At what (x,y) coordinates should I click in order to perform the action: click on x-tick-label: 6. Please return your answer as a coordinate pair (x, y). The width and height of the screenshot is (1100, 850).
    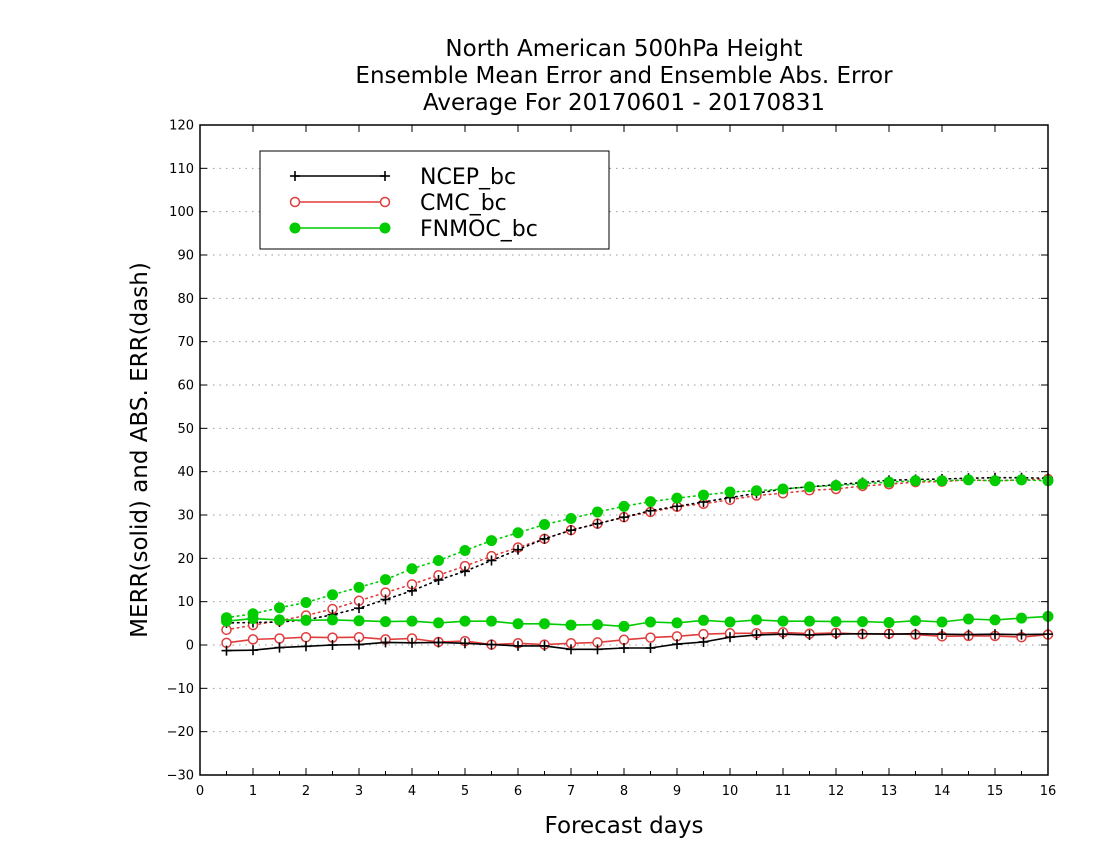
    Looking at the image, I should click on (518, 791).